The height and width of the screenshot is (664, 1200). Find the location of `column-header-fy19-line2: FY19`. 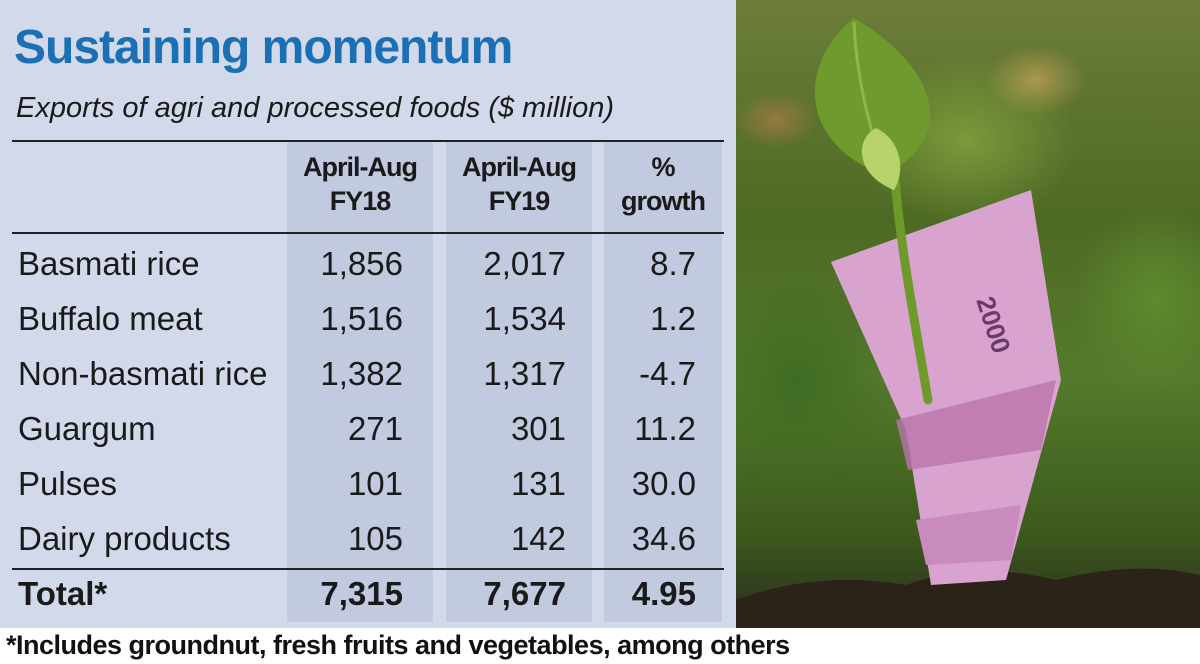

column-header-fy19-line2: FY19 is located at coordinates (519, 201).